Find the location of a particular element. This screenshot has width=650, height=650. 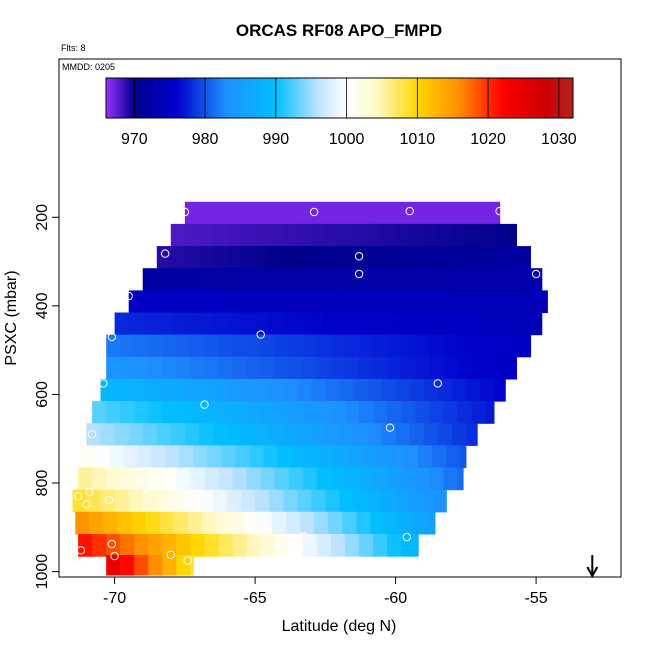

colorbar: 970 980 990 1000 1010 1020 1030 is located at coordinates (341, 112).